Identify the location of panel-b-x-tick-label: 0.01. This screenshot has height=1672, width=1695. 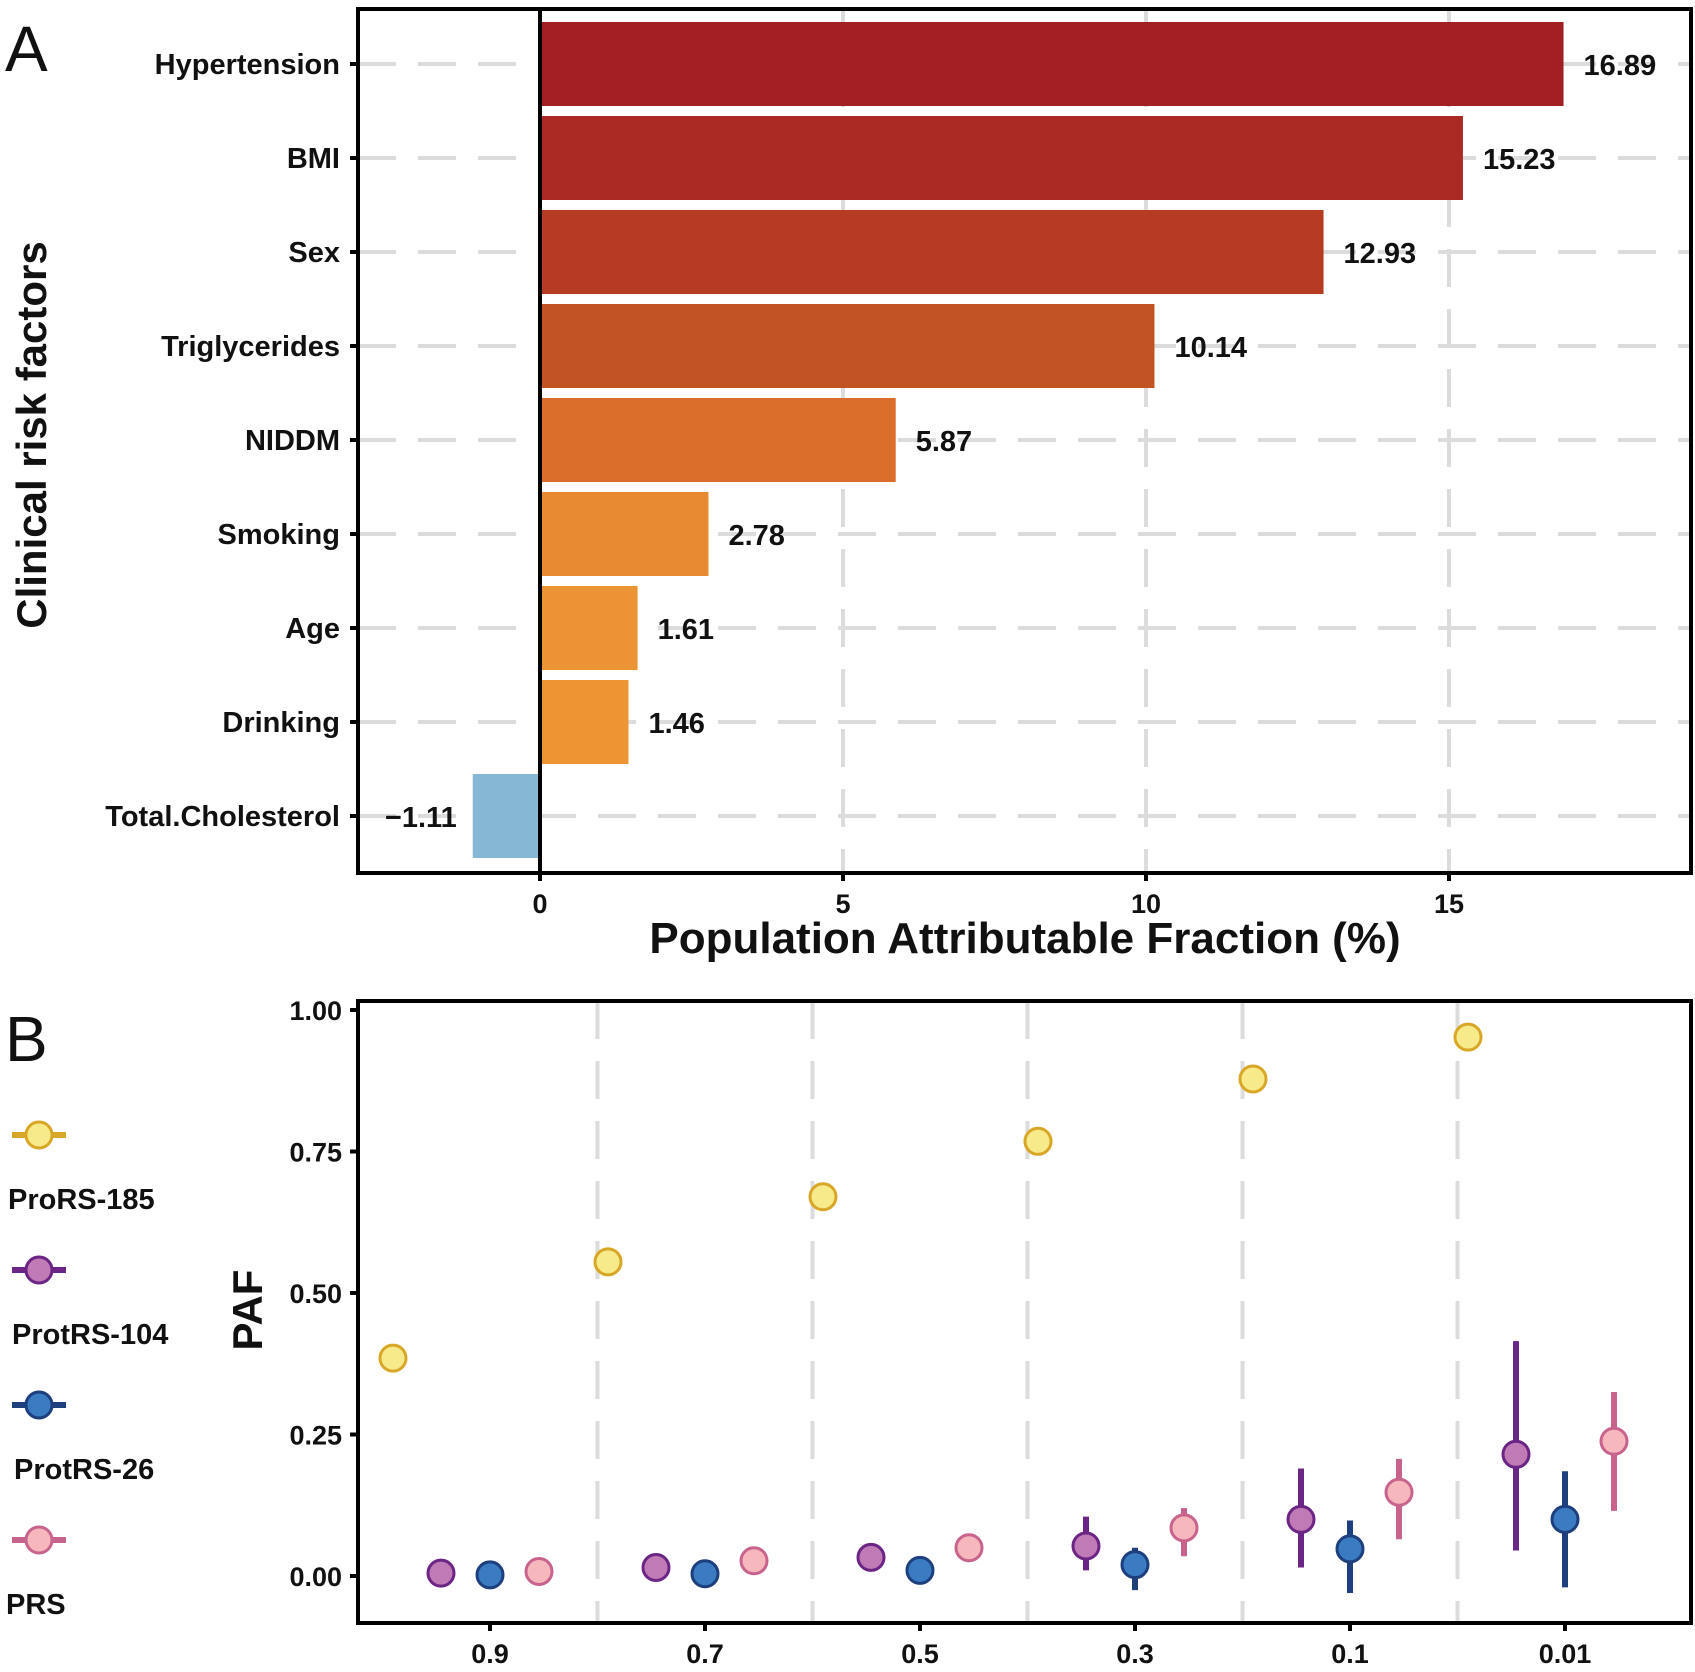
(1565, 1654).